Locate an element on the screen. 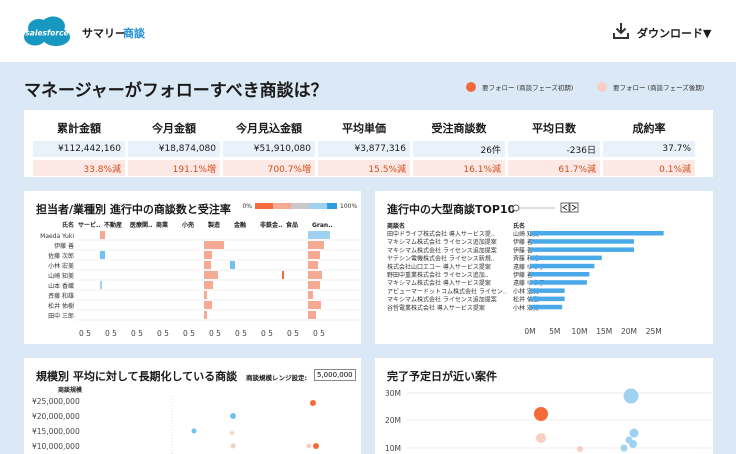 This screenshot has width=736, height=454. kpi-label: 受注商談数 is located at coordinates (459, 128).